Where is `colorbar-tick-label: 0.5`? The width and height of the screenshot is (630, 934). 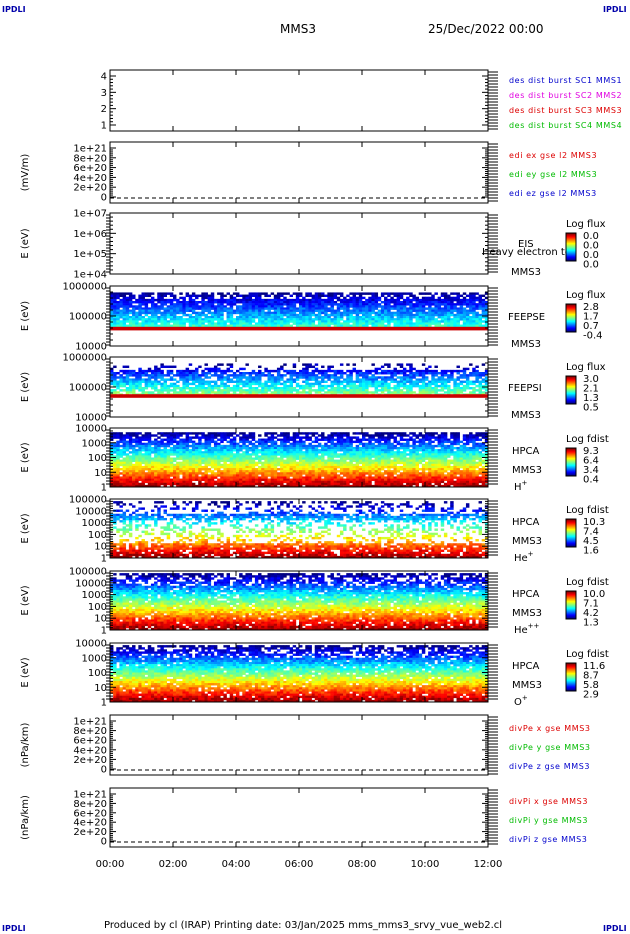 colorbar-tick-label: 0.5 is located at coordinates (591, 408).